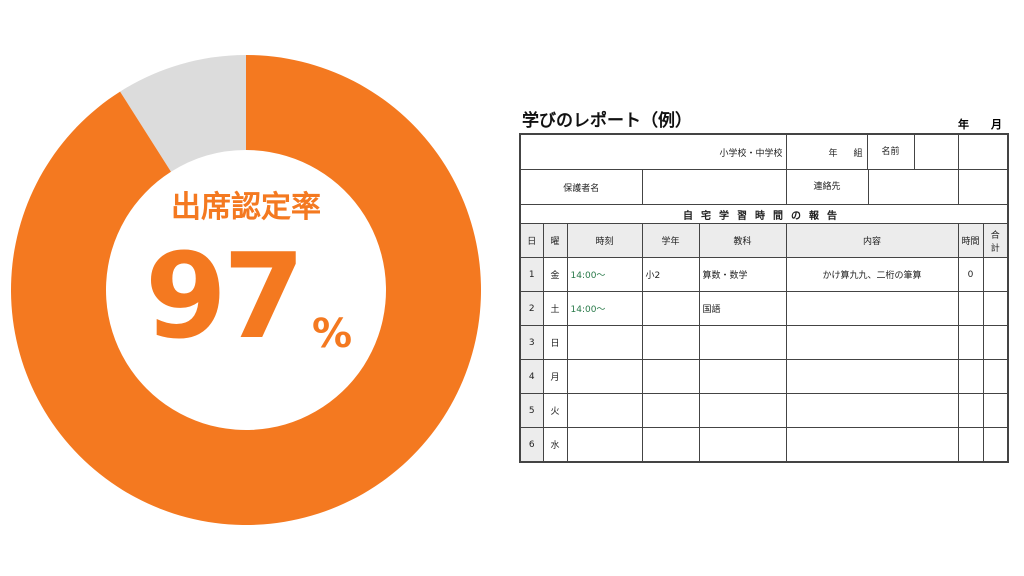  Describe the element at coordinates (742, 274) in the screenshot. I see `subject-cell: 算数・数学` at that location.